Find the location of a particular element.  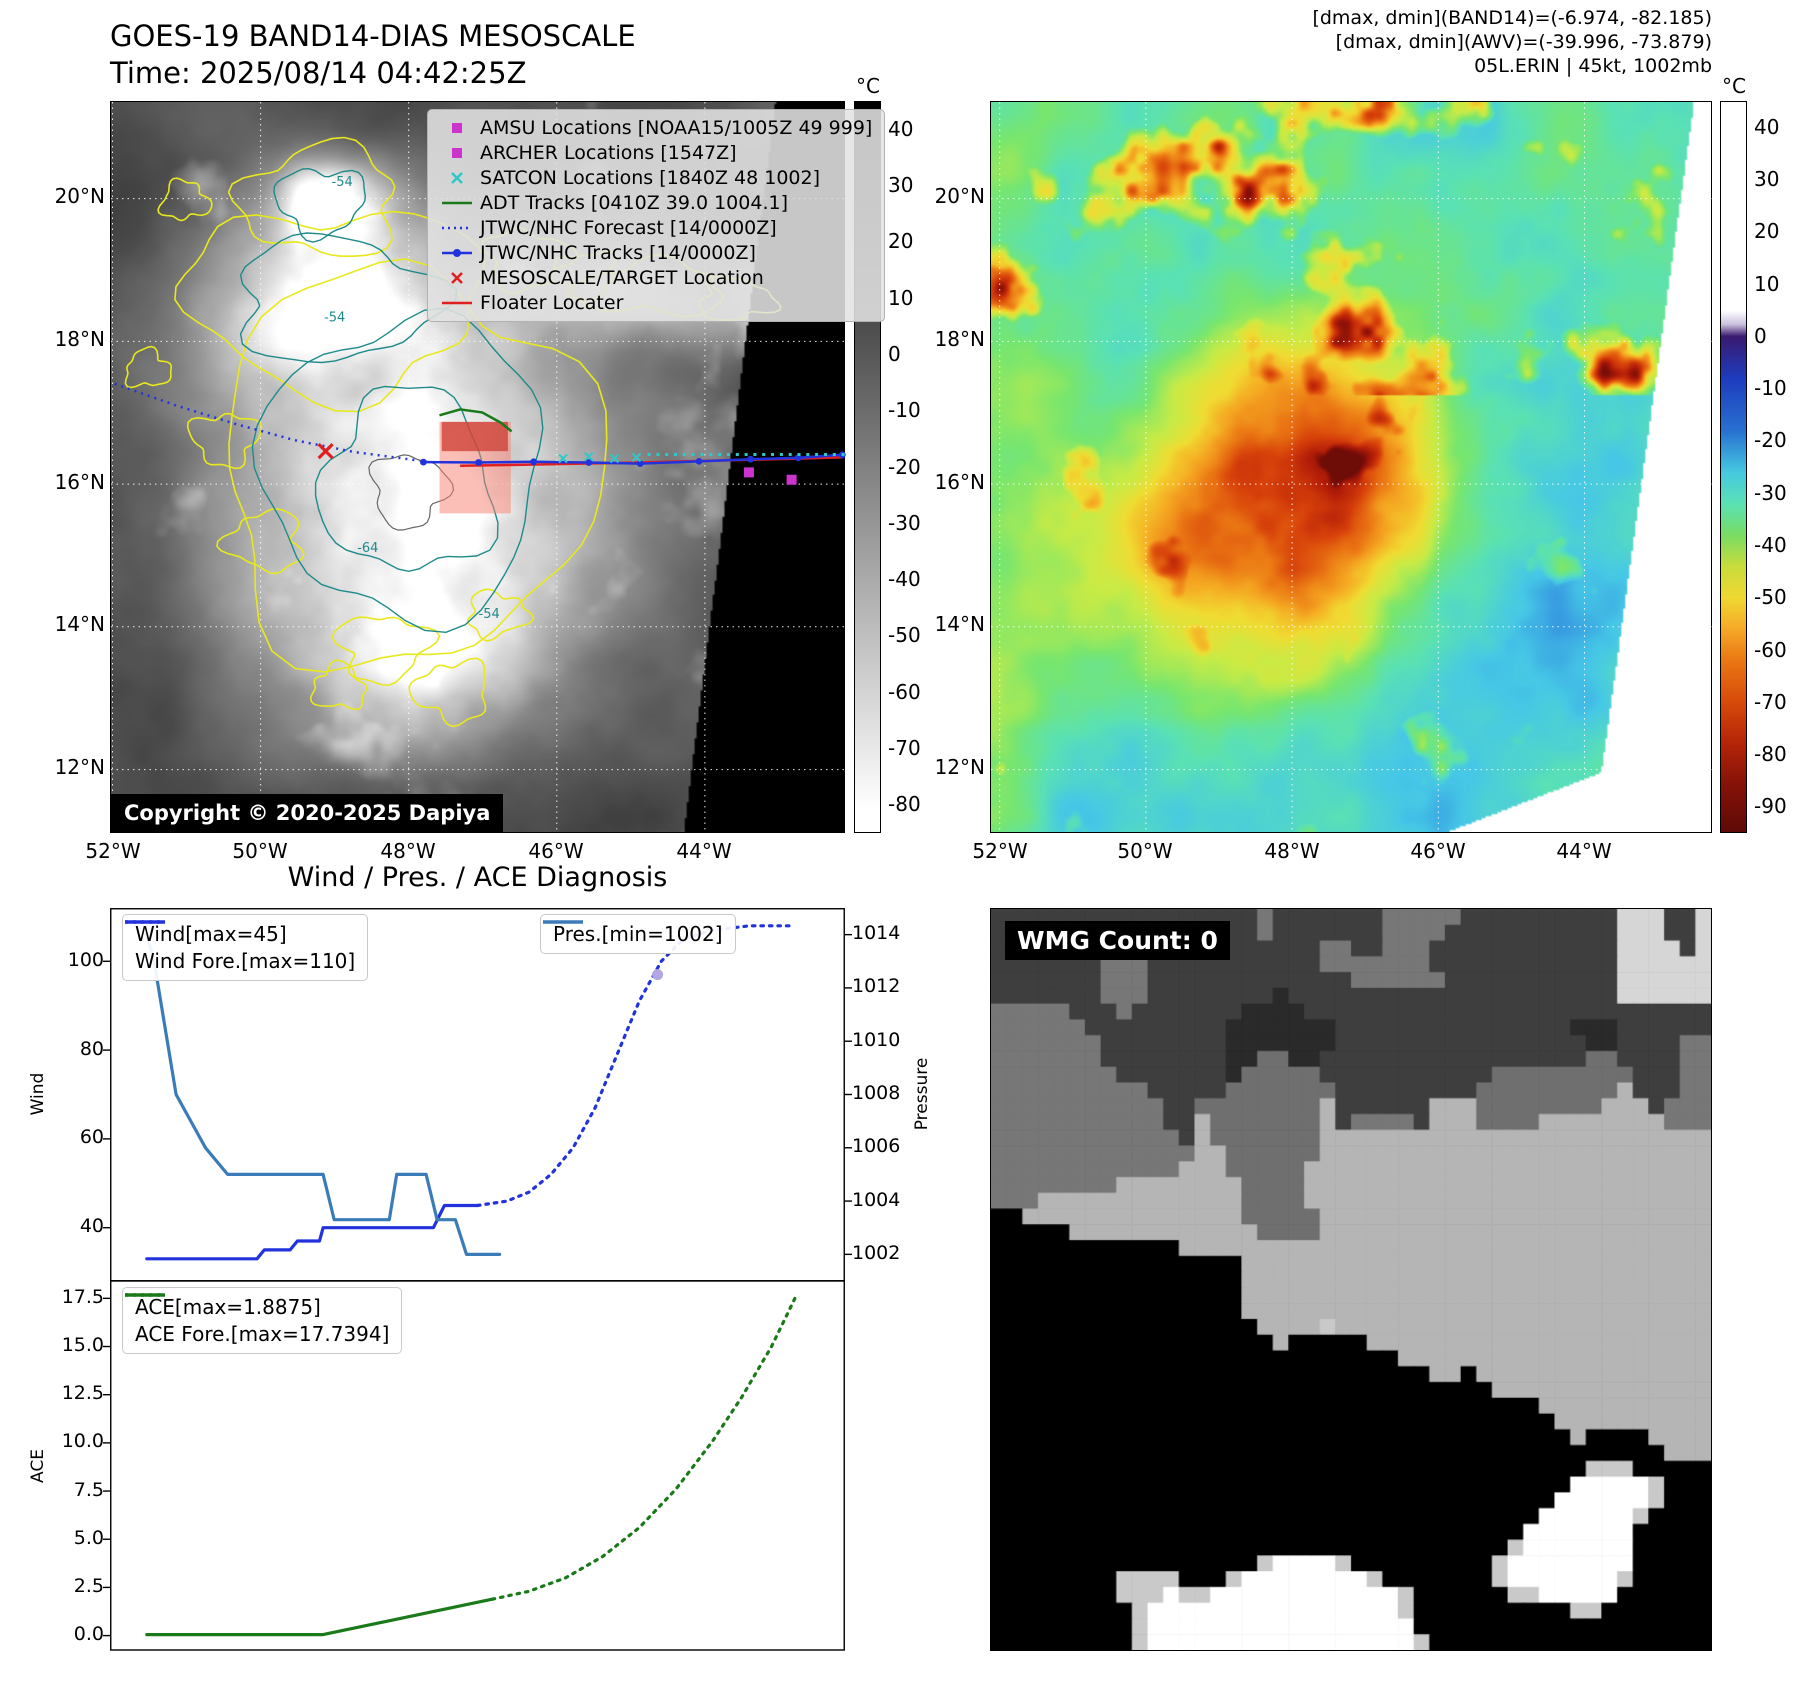

wmg-count-badge: WMG Count: 0 is located at coordinates (1117, 940).